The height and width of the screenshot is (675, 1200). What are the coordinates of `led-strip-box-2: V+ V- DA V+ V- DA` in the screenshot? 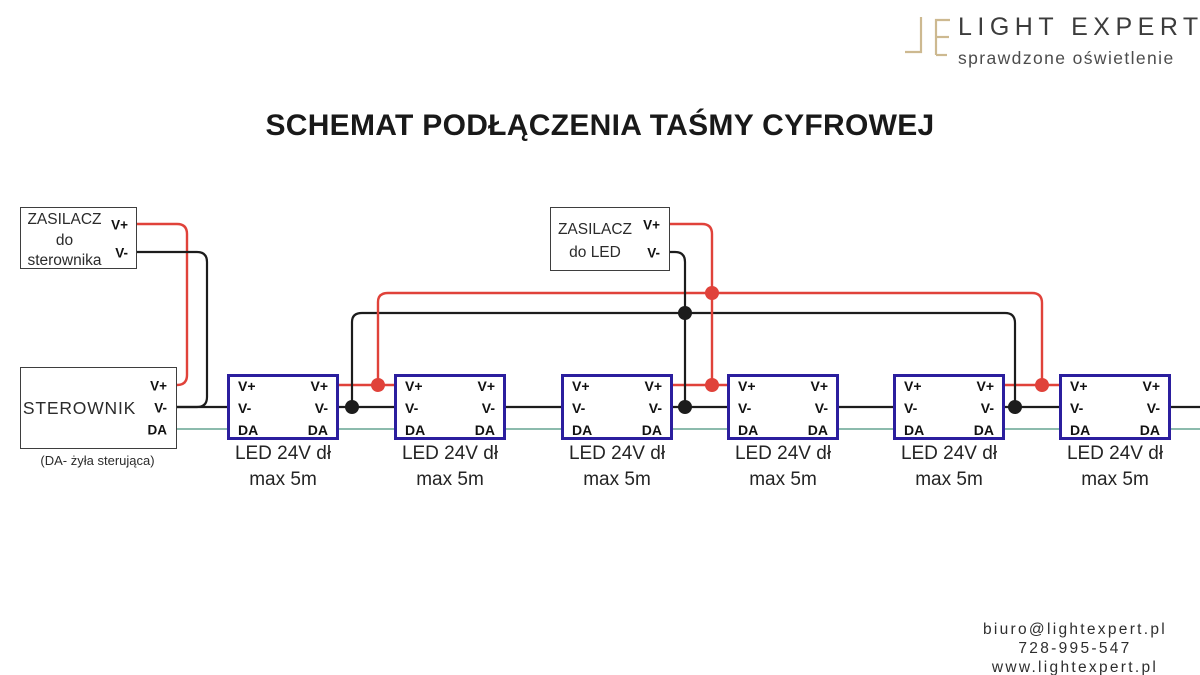 It's located at (450, 407).